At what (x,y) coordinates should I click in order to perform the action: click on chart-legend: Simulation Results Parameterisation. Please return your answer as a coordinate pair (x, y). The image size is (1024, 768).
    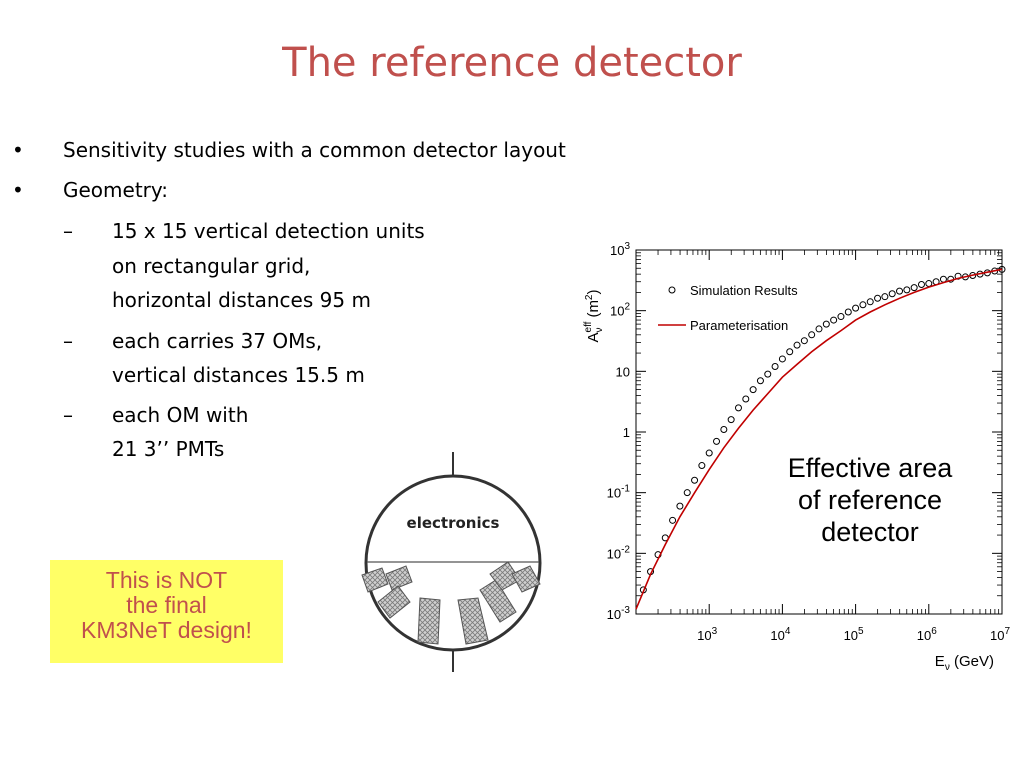
    Looking at the image, I should click on (728, 308).